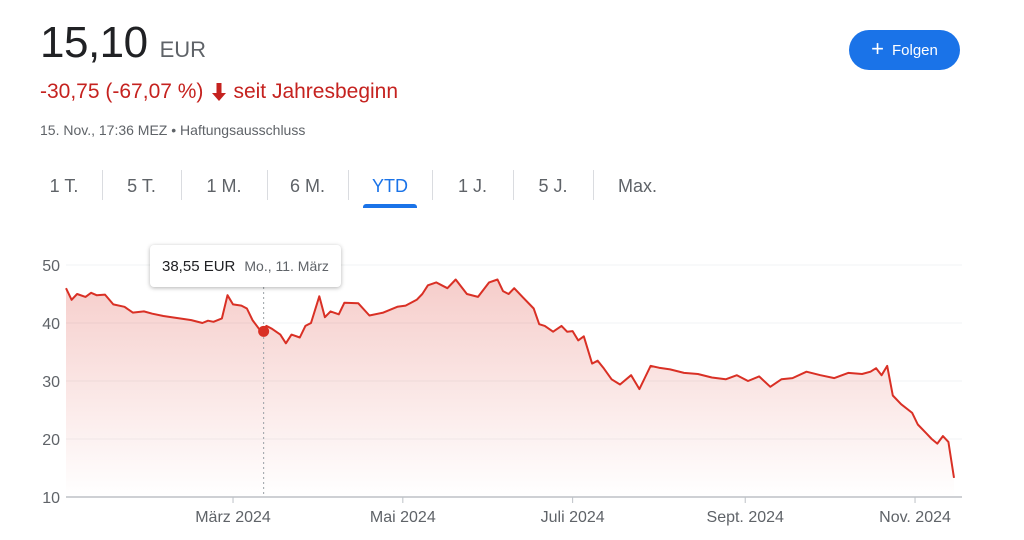 This screenshot has width=1024, height=540. Describe the element at coordinates (877, 48) in the screenshot. I see `plus-icon: +` at that location.